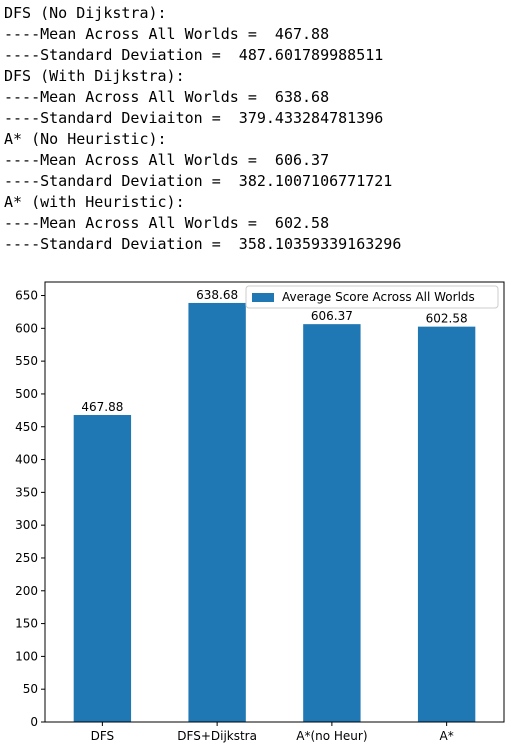 This screenshot has height=755, width=514. What do you see at coordinates (447, 736) in the screenshot?
I see `x-tick-label: A*` at bounding box center [447, 736].